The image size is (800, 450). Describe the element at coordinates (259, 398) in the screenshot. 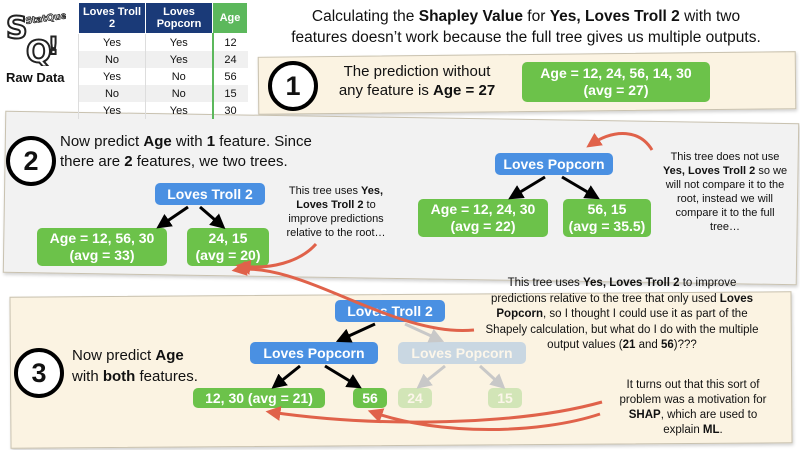

I see `tree-c-leaf-1: 12, 30 (avg = 21)` at that location.